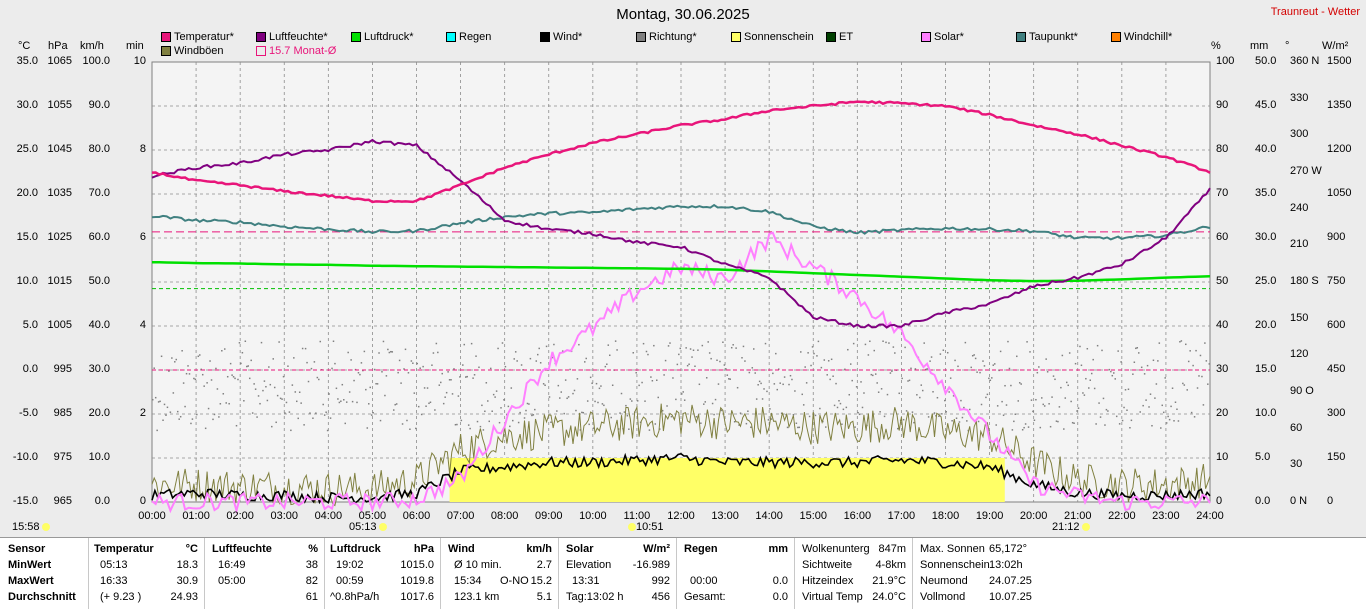 The width and height of the screenshot is (1366, 609). Describe the element at coordinates (846, 37) in the screenshot. I see `legend-label: ET` at that location.